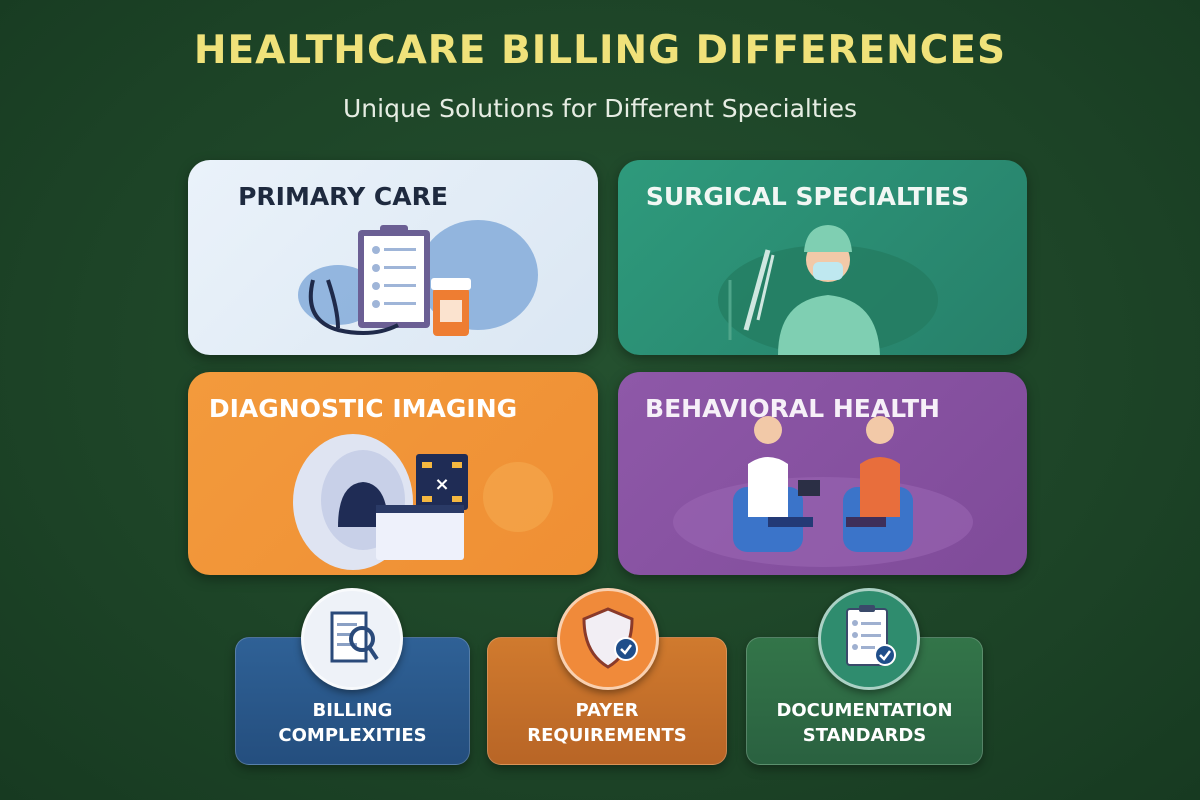  What do you see at coordinates (864, 710) in the screenshot?
I see `factor-label-line1: DOCUMENTATION` at bounding box center [864, 710].